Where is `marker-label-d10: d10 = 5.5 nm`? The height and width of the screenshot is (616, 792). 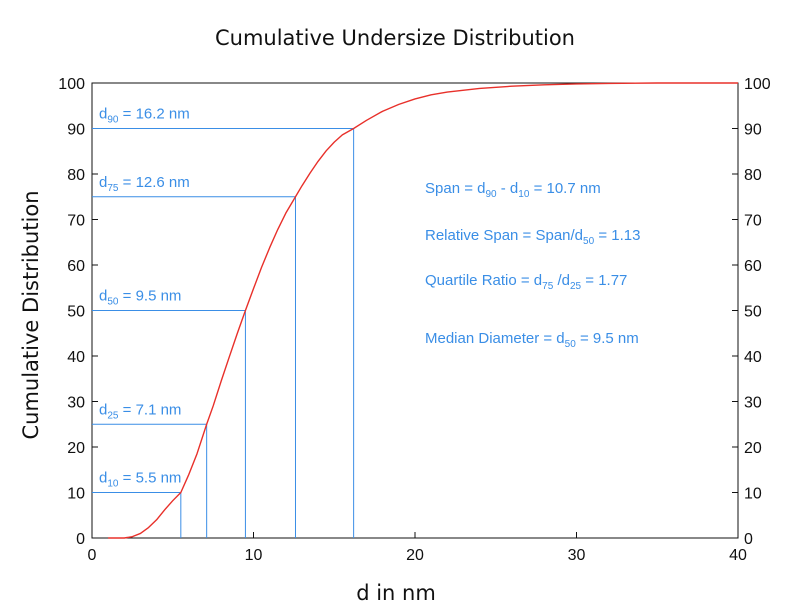
marker-label-d10: d10 = 5.5 nm is located at coordinates (140, 480).